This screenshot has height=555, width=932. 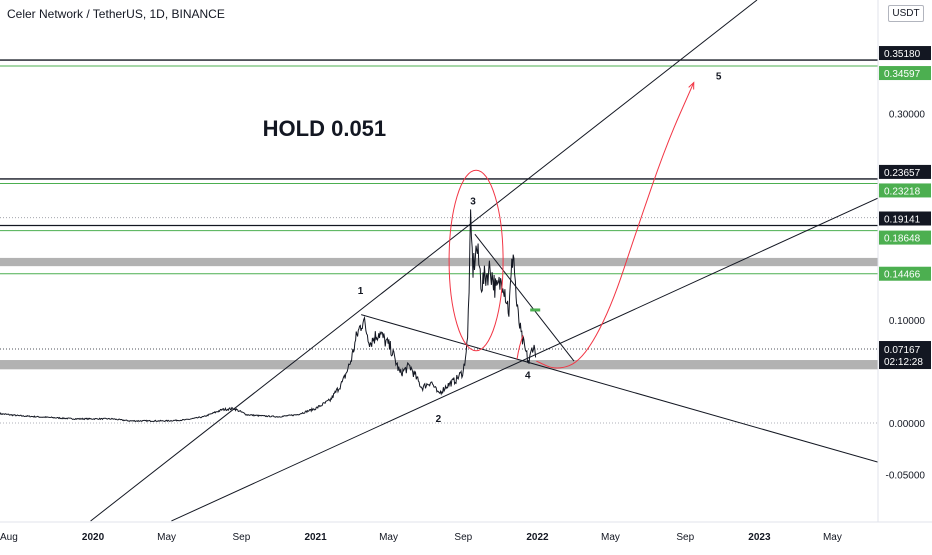 I want to click on currency-badge: USDT, so click(x=906, y=13).